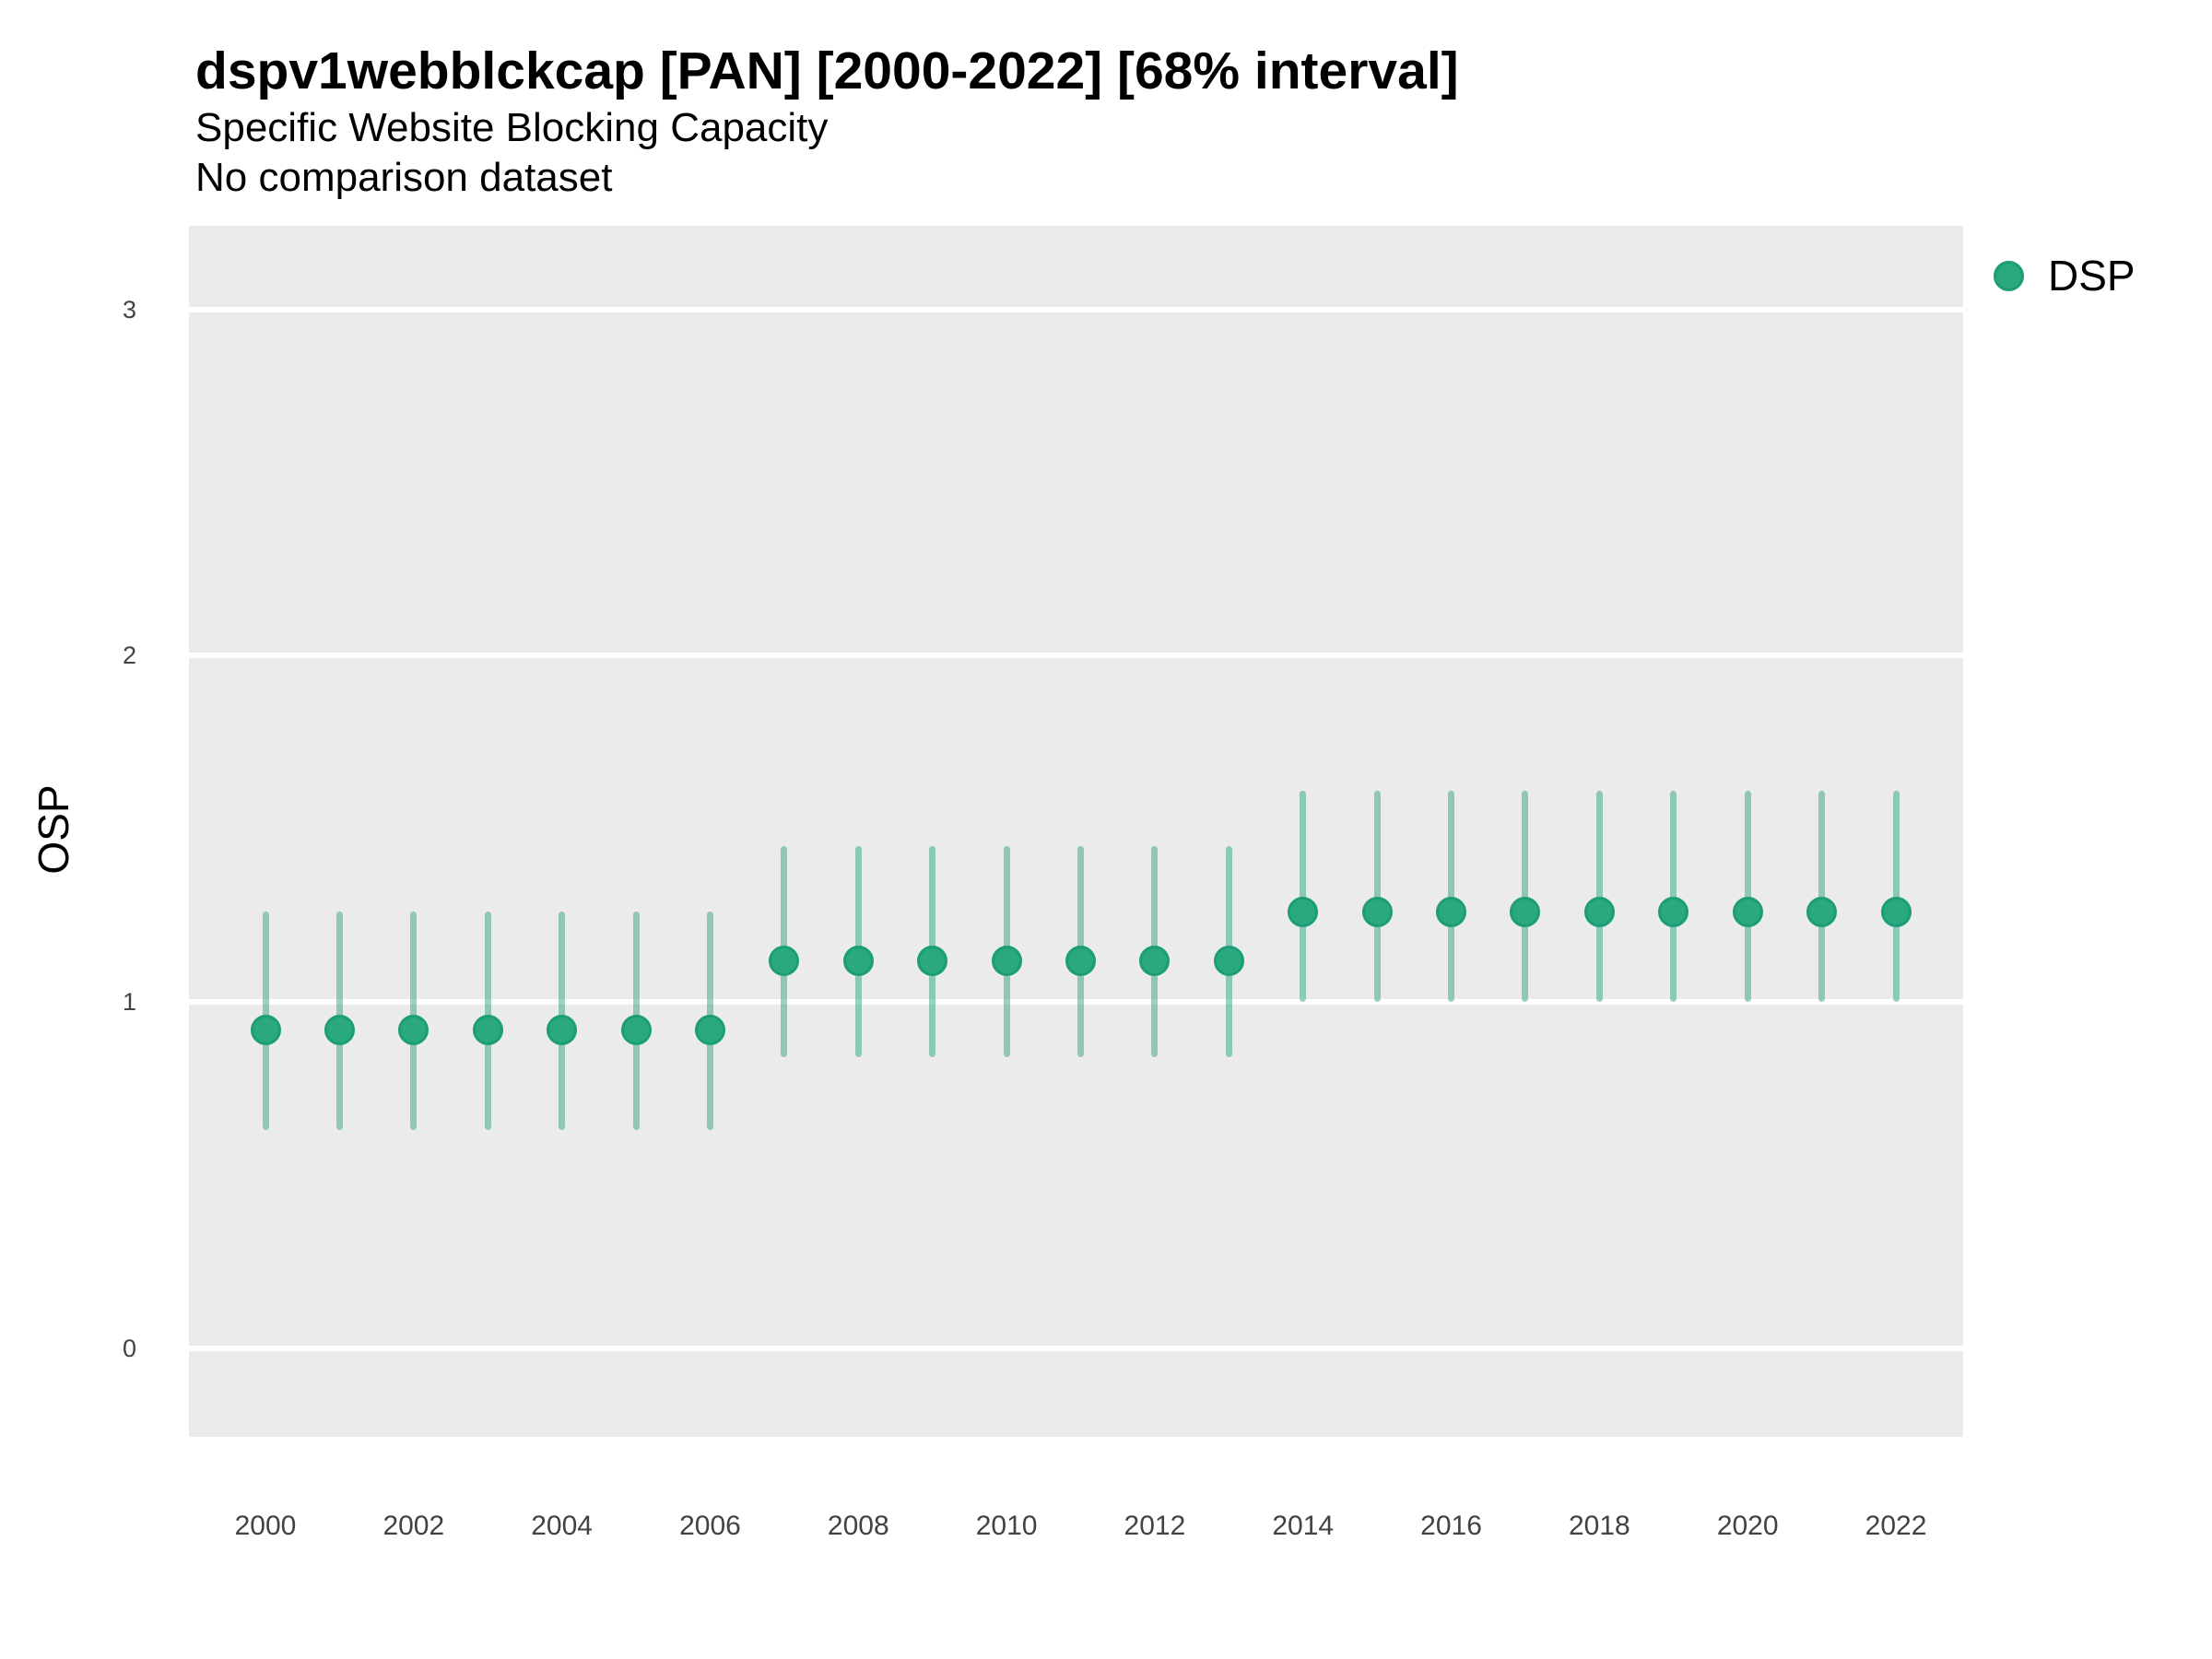 This screenshot has width=2212, height=1659. What do you see at coordinates (53, 829) in the screenshot?
I see `y-axis-title: OSP` at bounding box center [53, 829].